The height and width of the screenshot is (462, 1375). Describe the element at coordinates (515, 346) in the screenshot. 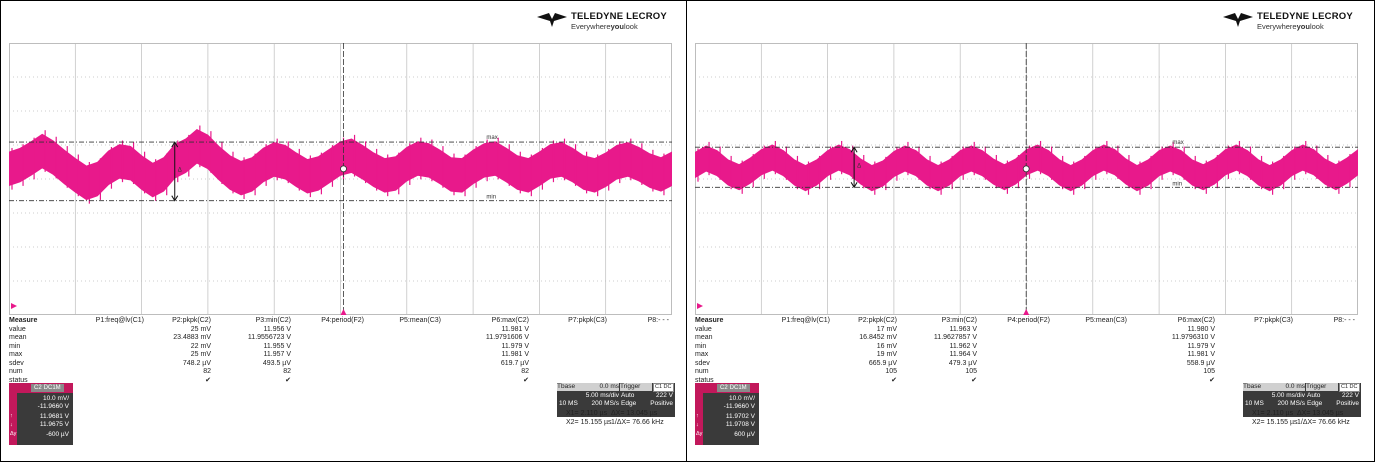

I see `measure-cell: 11.979 V` at that location.